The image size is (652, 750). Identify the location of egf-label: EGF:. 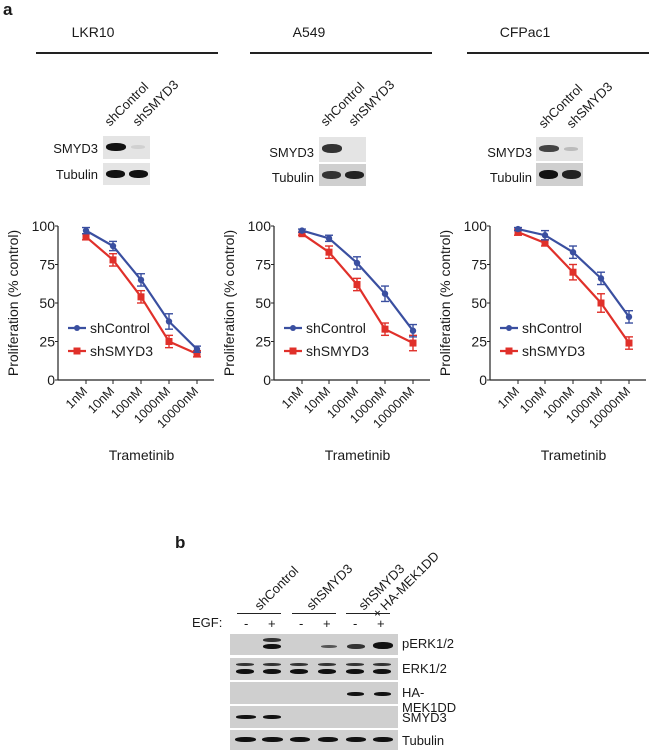
(207, 622).